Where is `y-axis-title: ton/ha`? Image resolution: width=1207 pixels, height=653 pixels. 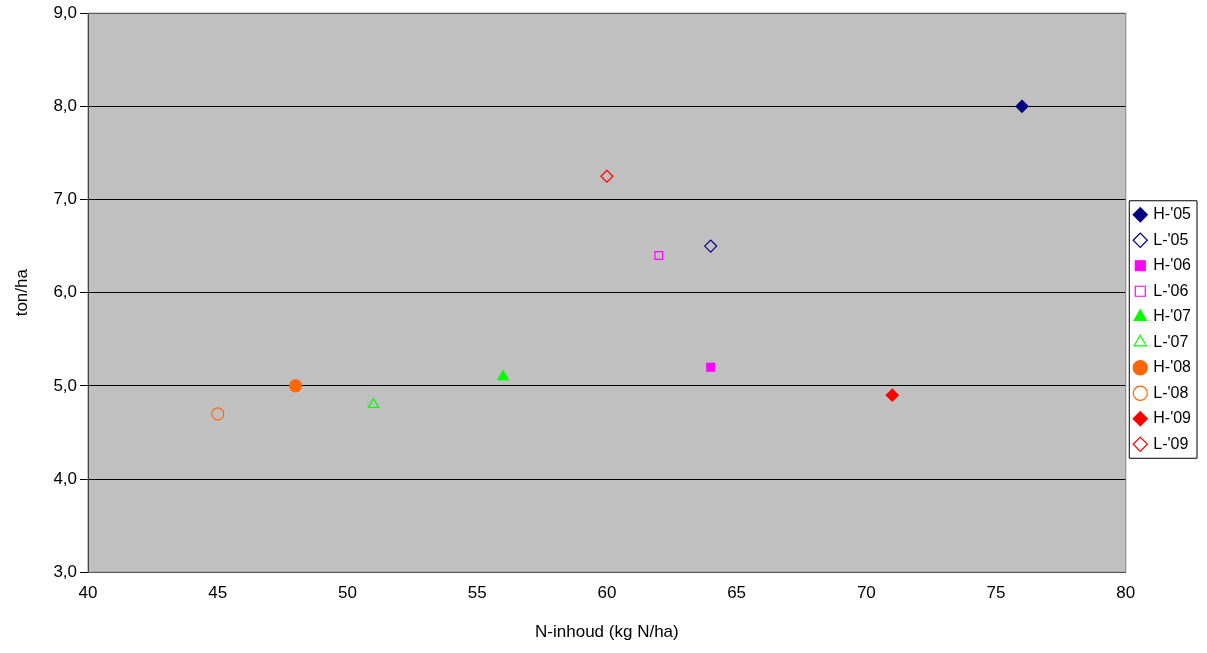 y-axis-title: ton/ha is located at coordinates (21, 292).